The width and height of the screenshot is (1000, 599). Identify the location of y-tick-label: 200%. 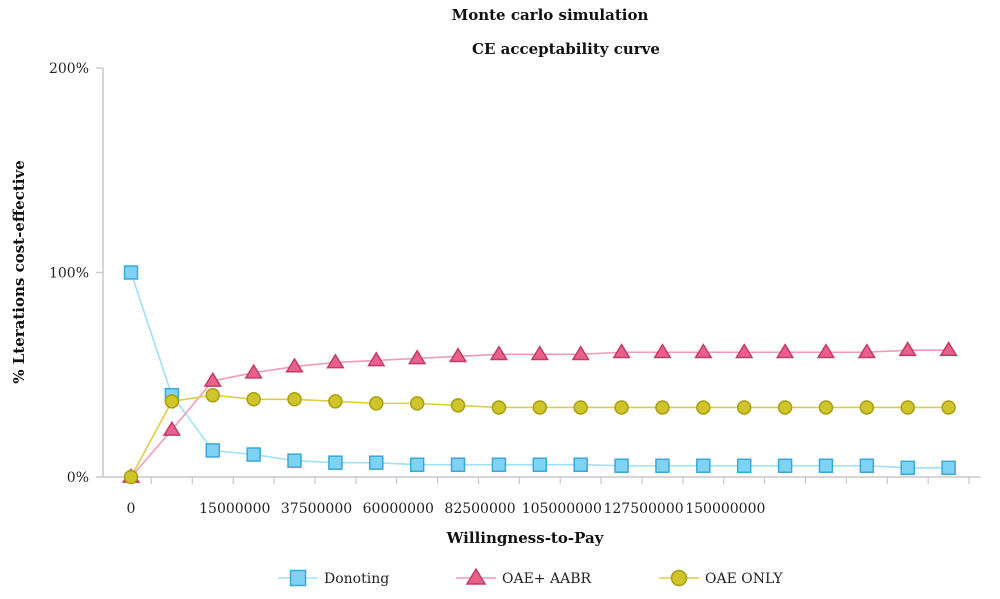
(69, 69).